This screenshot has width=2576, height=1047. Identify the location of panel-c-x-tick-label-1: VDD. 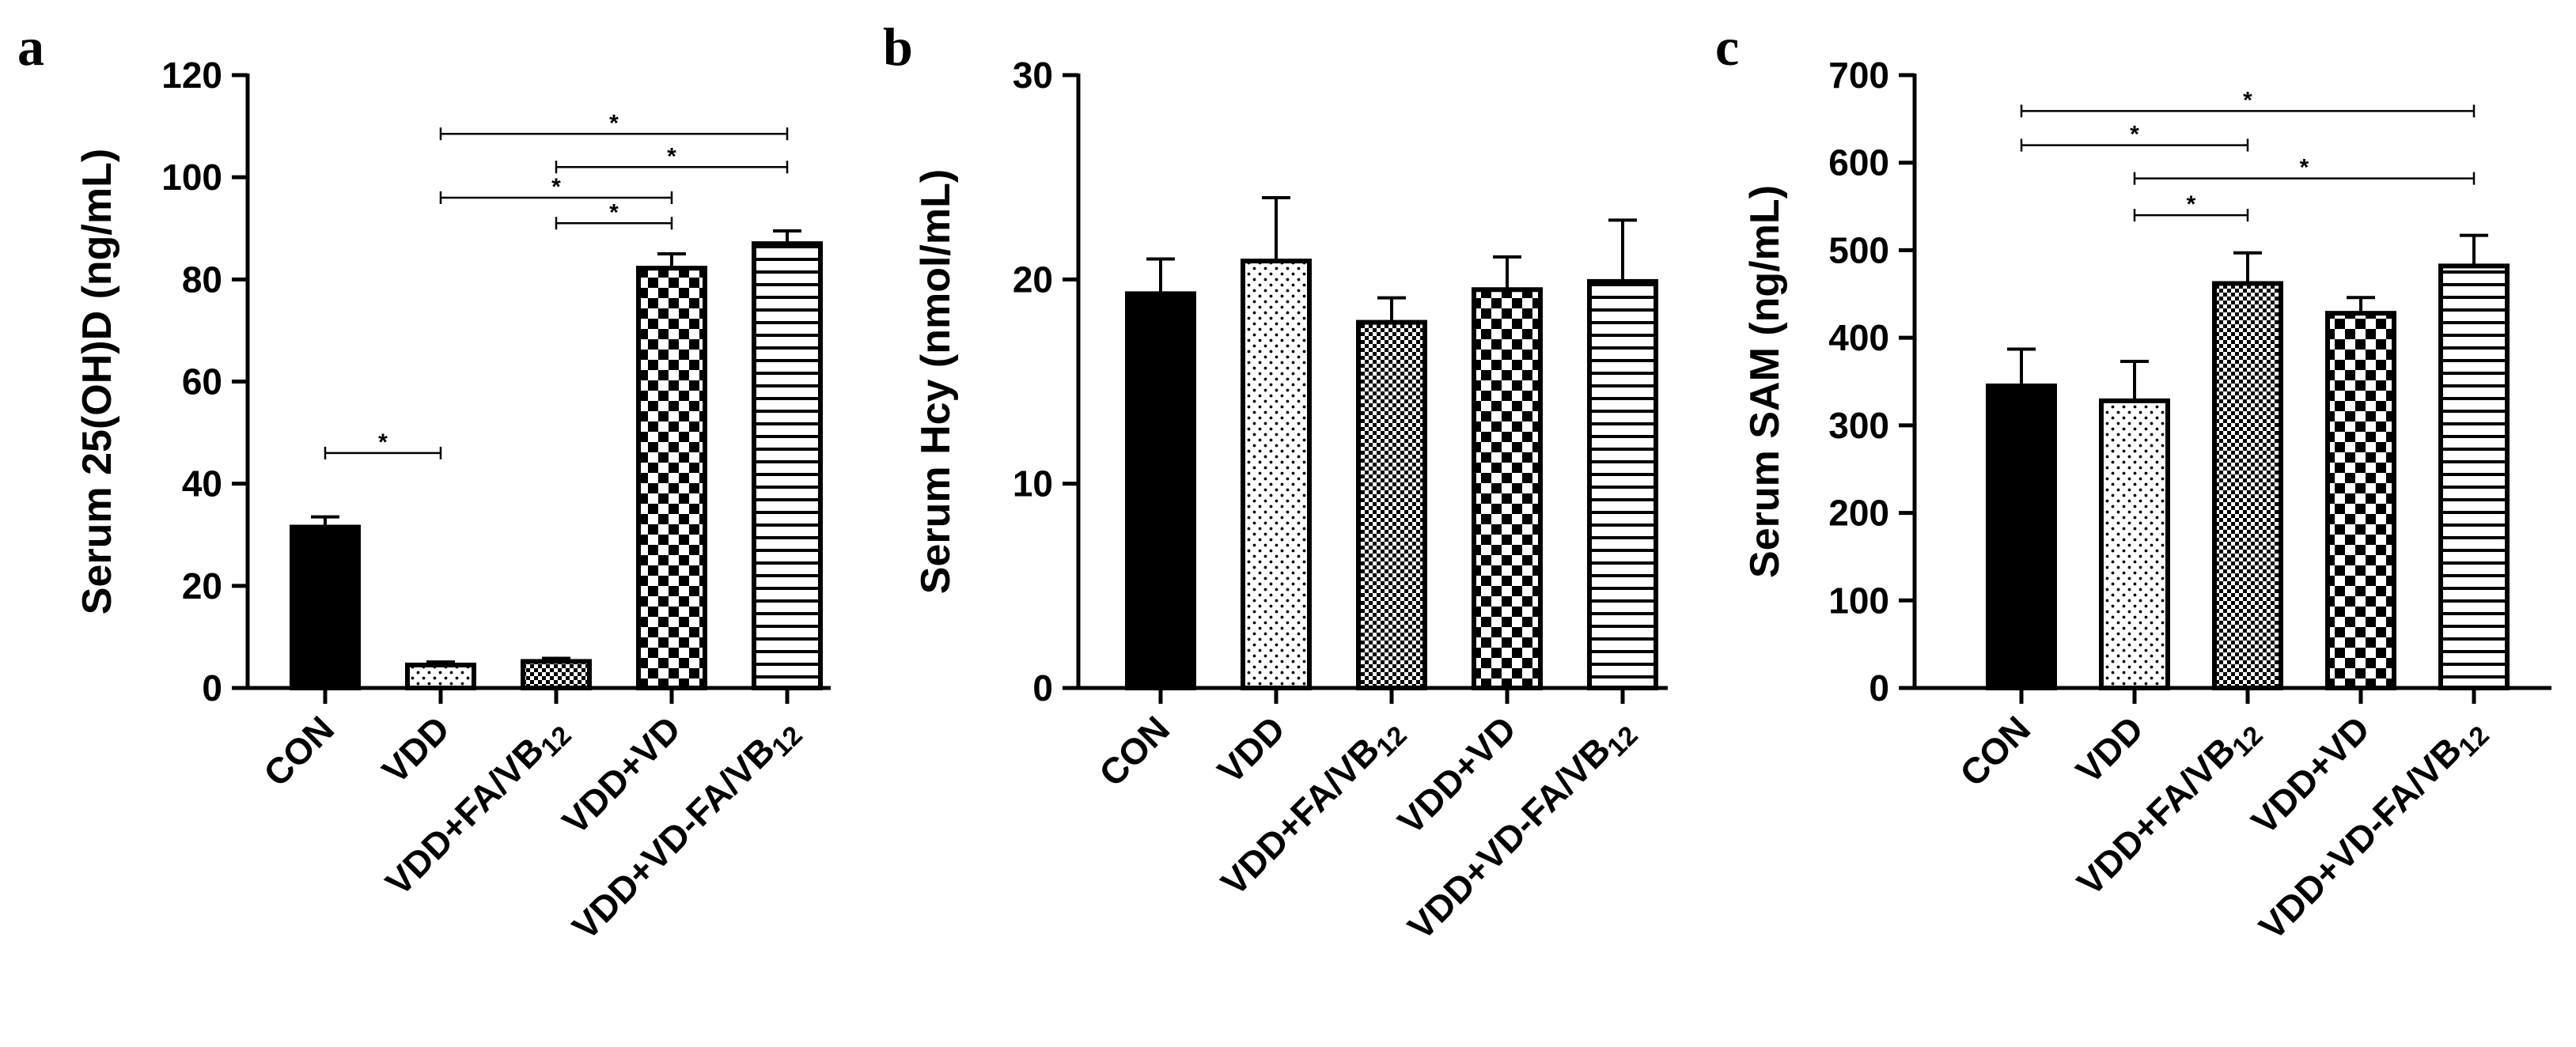
(2109, 750).